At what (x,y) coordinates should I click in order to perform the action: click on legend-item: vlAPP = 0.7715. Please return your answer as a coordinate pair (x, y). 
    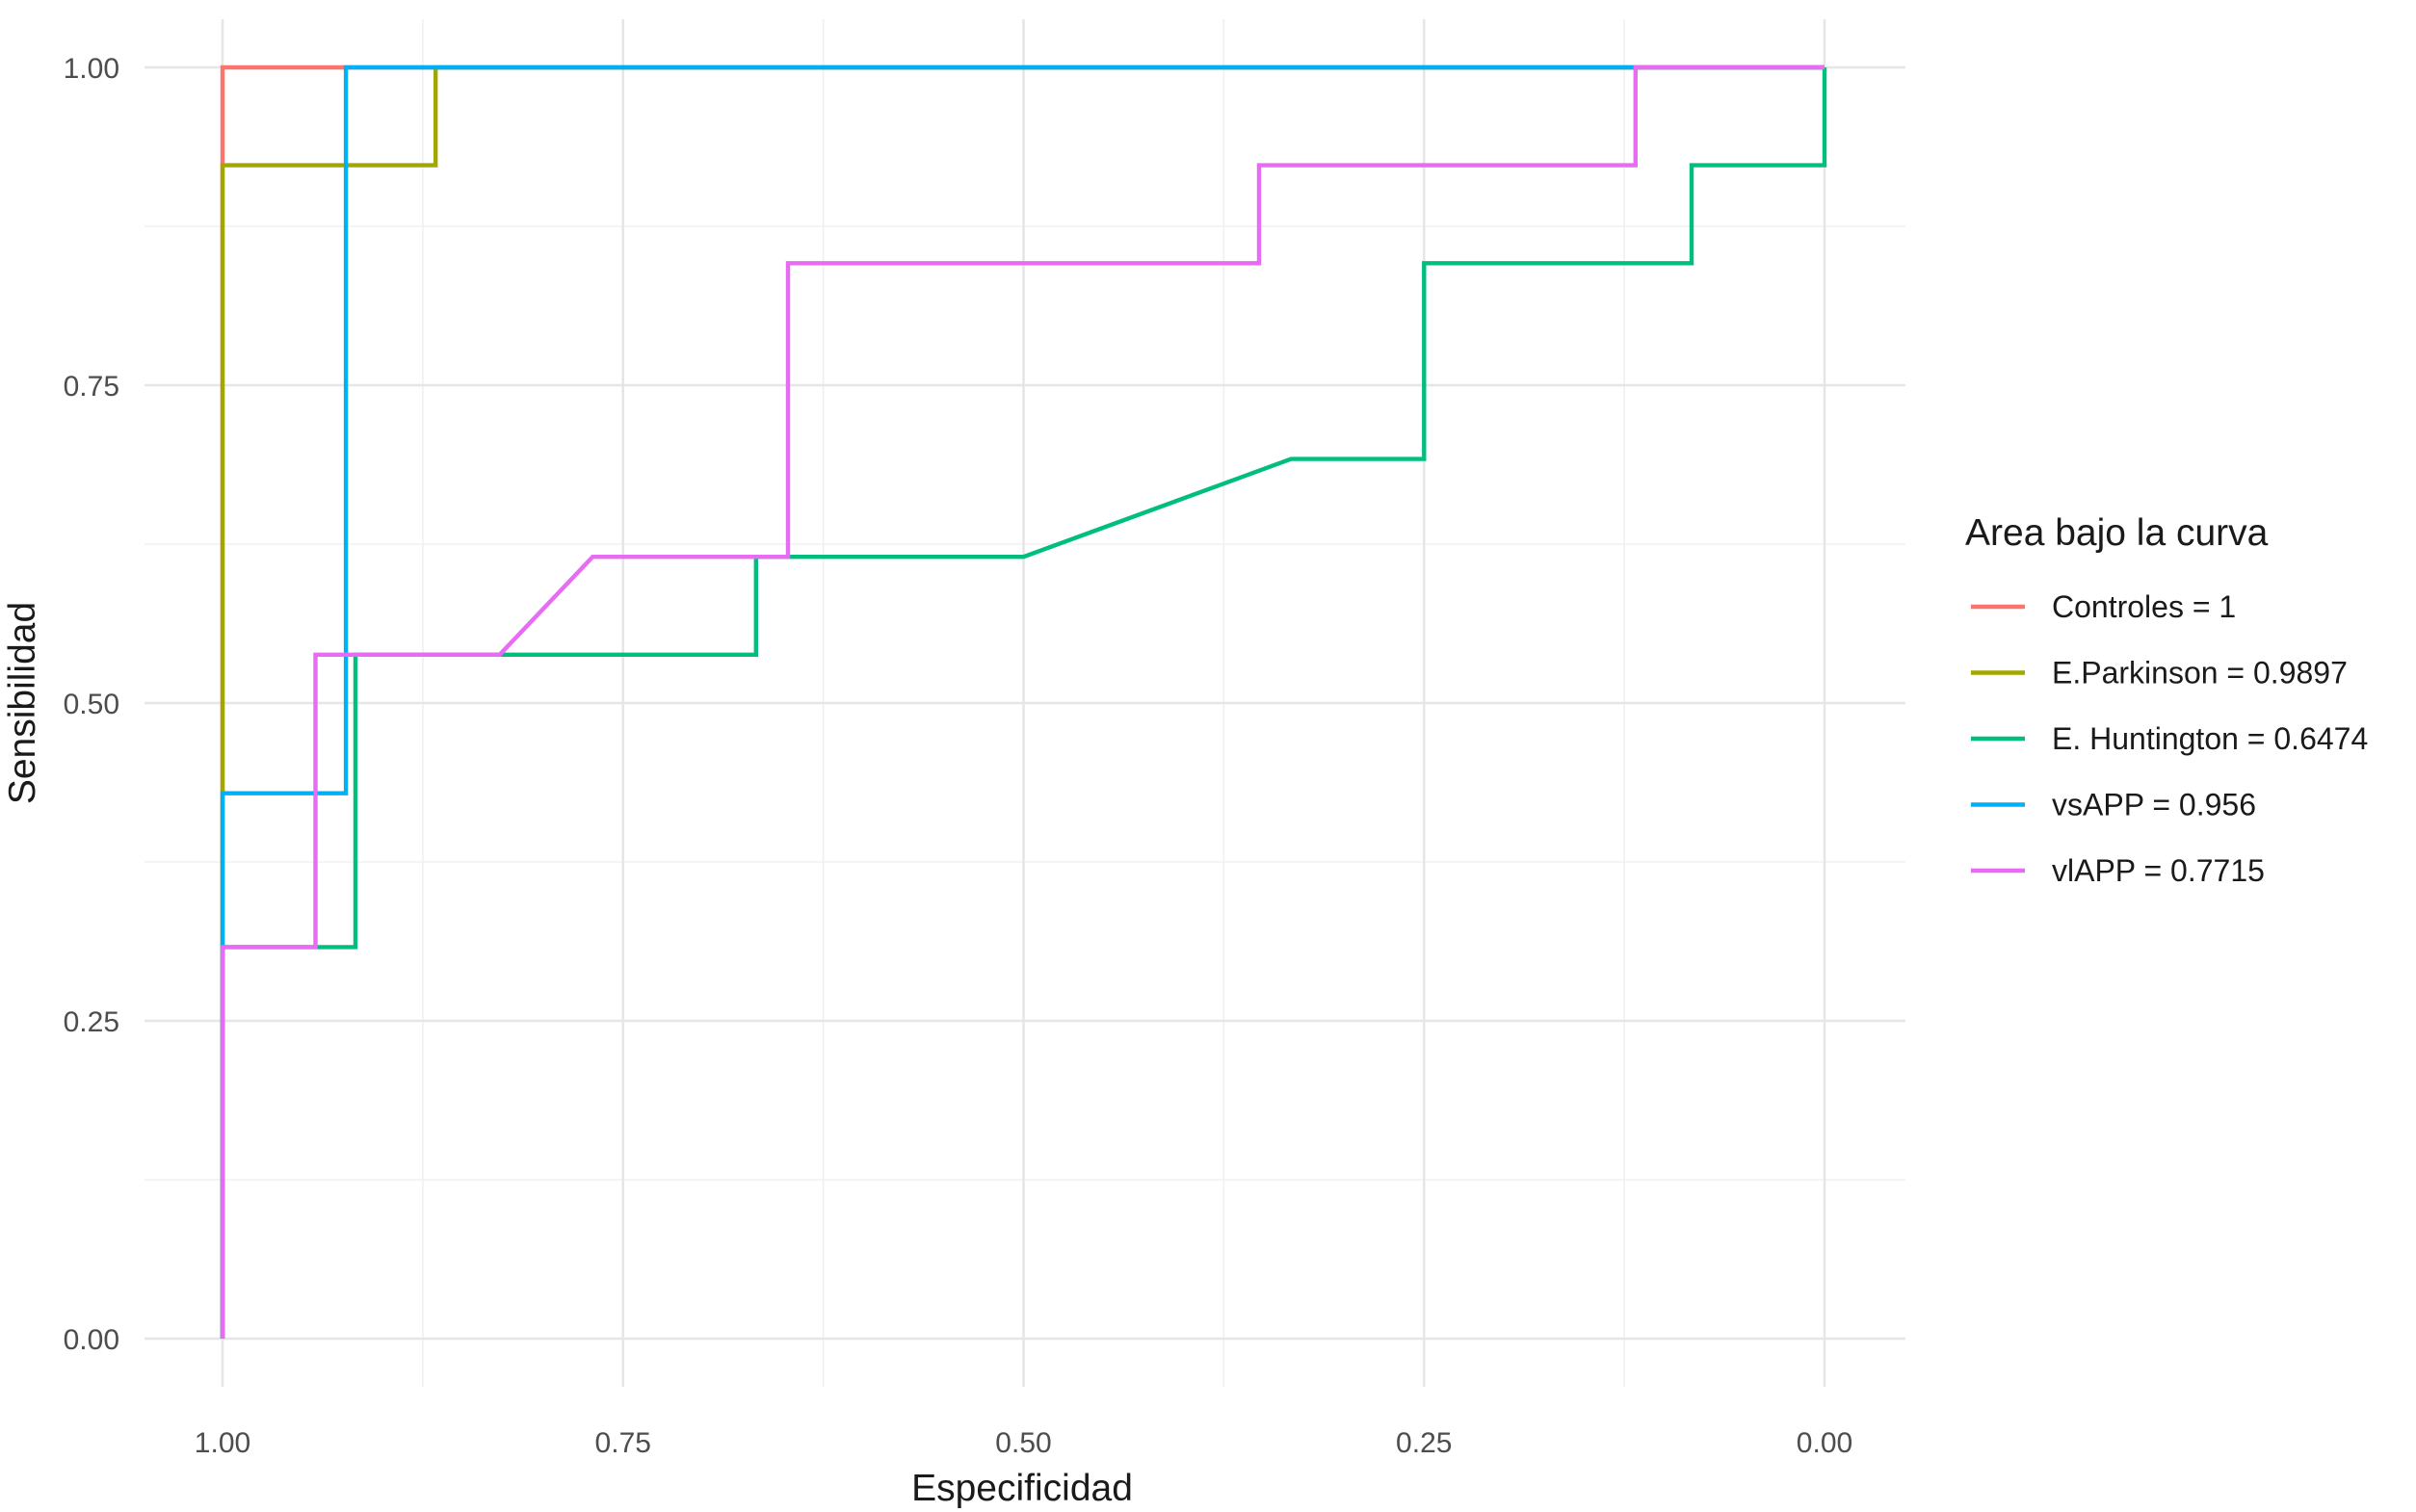
    Looking at the image, I should click on (2118, 870).